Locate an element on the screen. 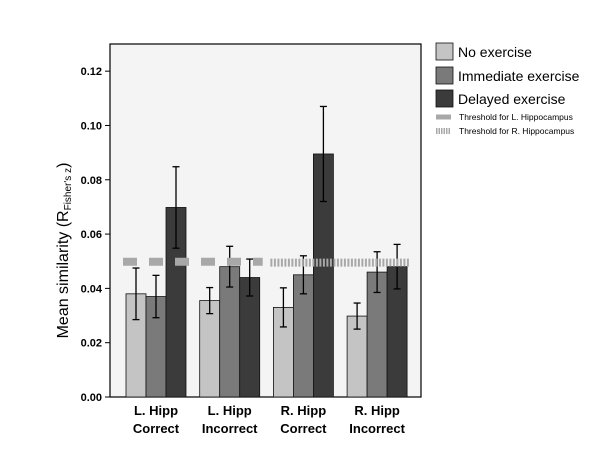 Image resolution: width=600 pixels, height=451 pixels. y-axis-label: Mean similarity (RFisher's z) is located at coordinates (64, 251).